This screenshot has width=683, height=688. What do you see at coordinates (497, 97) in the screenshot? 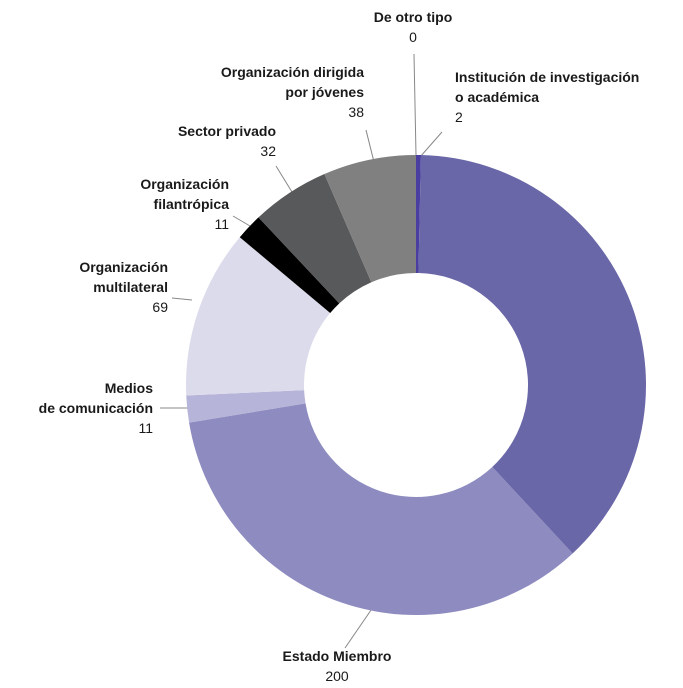
I see `category-label: o académica` at bounding box center [497, 97].